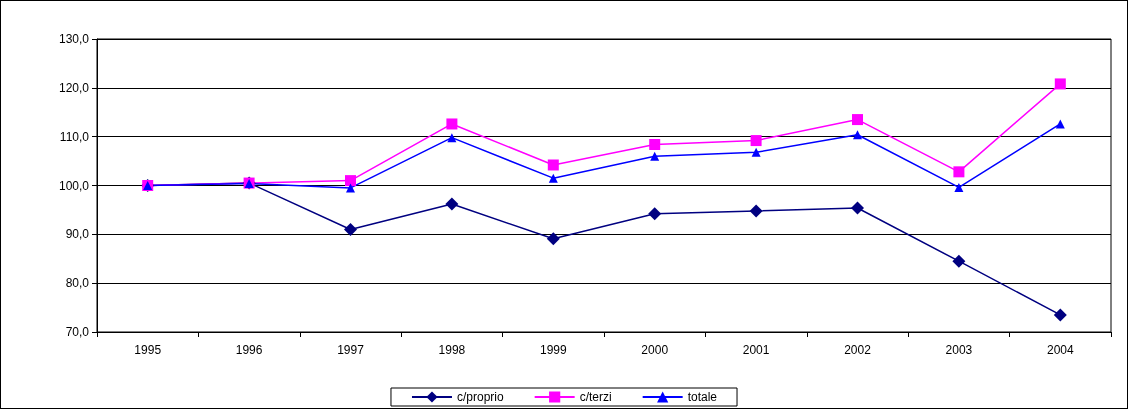 The height and width of the screenshot is (409, 1128). I want to click on y-tick-label: 100,0, so click(74, 185).